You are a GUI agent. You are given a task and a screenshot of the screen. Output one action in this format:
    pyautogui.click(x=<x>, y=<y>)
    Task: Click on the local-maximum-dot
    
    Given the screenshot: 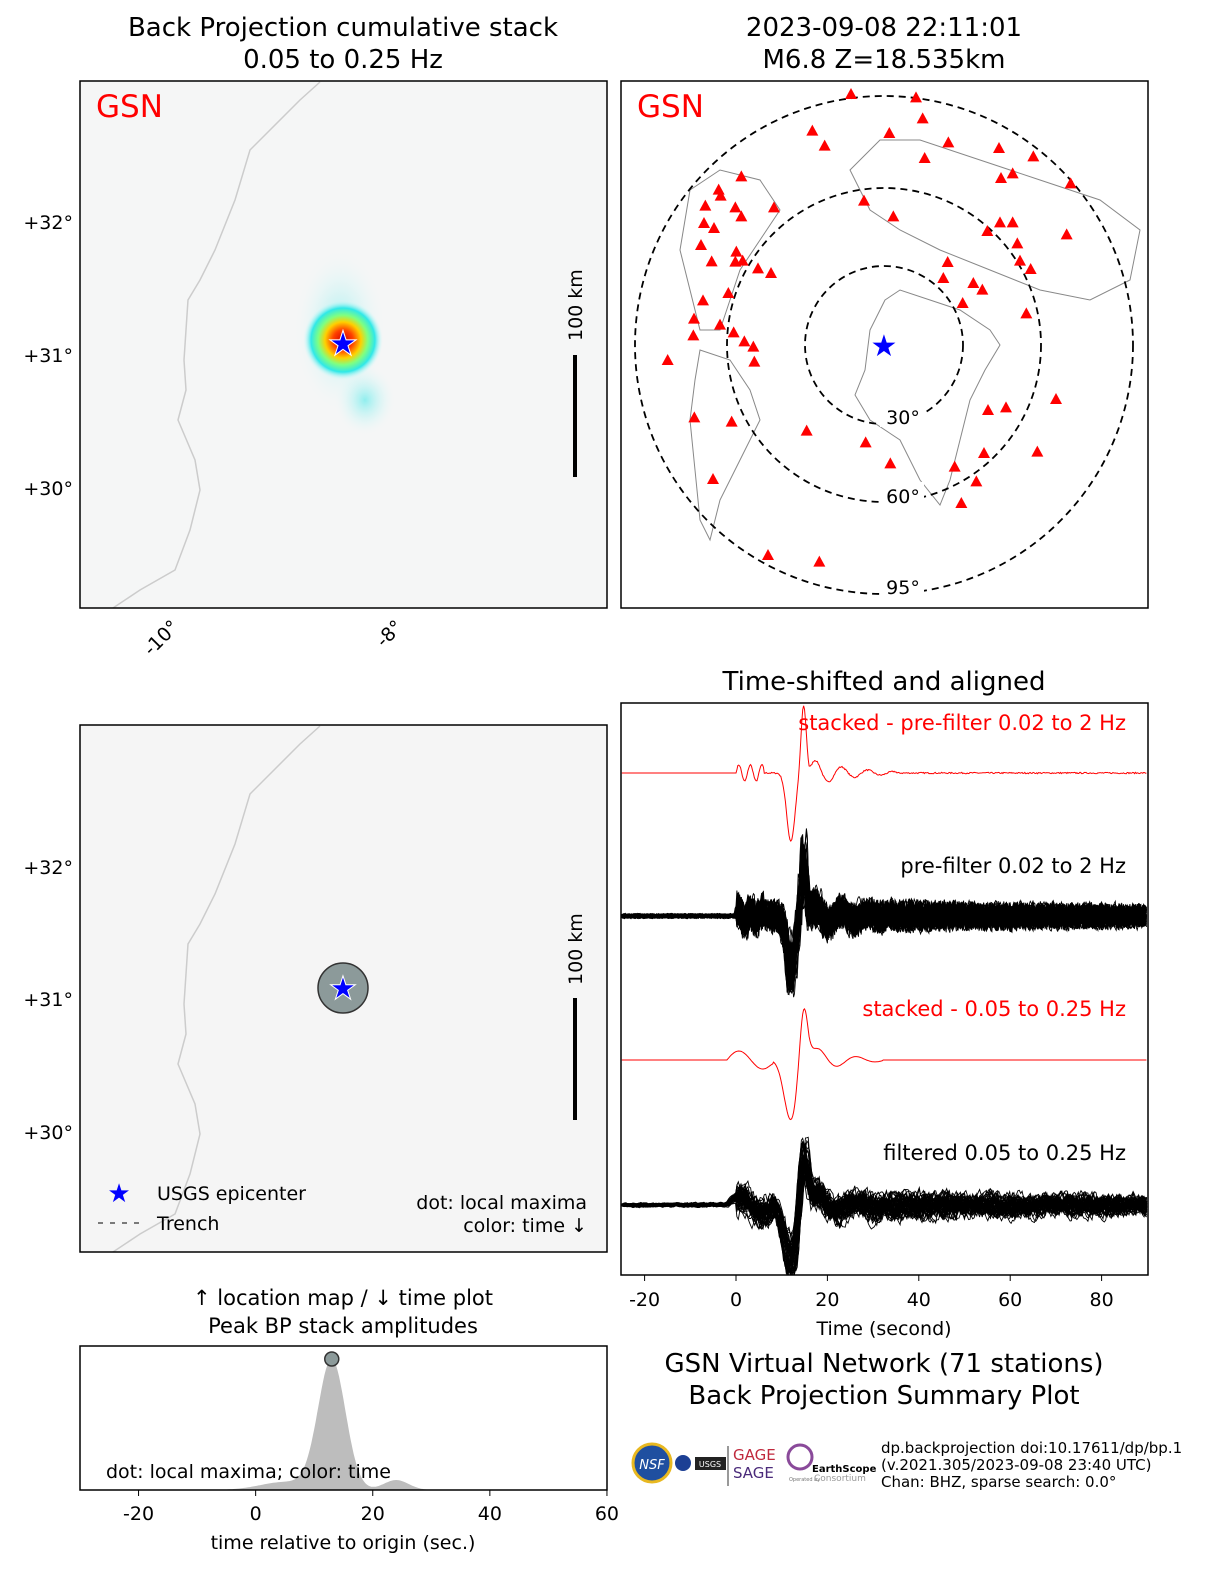 What is the action you would take?
    pyautogui.click(x=343, y=988)
    